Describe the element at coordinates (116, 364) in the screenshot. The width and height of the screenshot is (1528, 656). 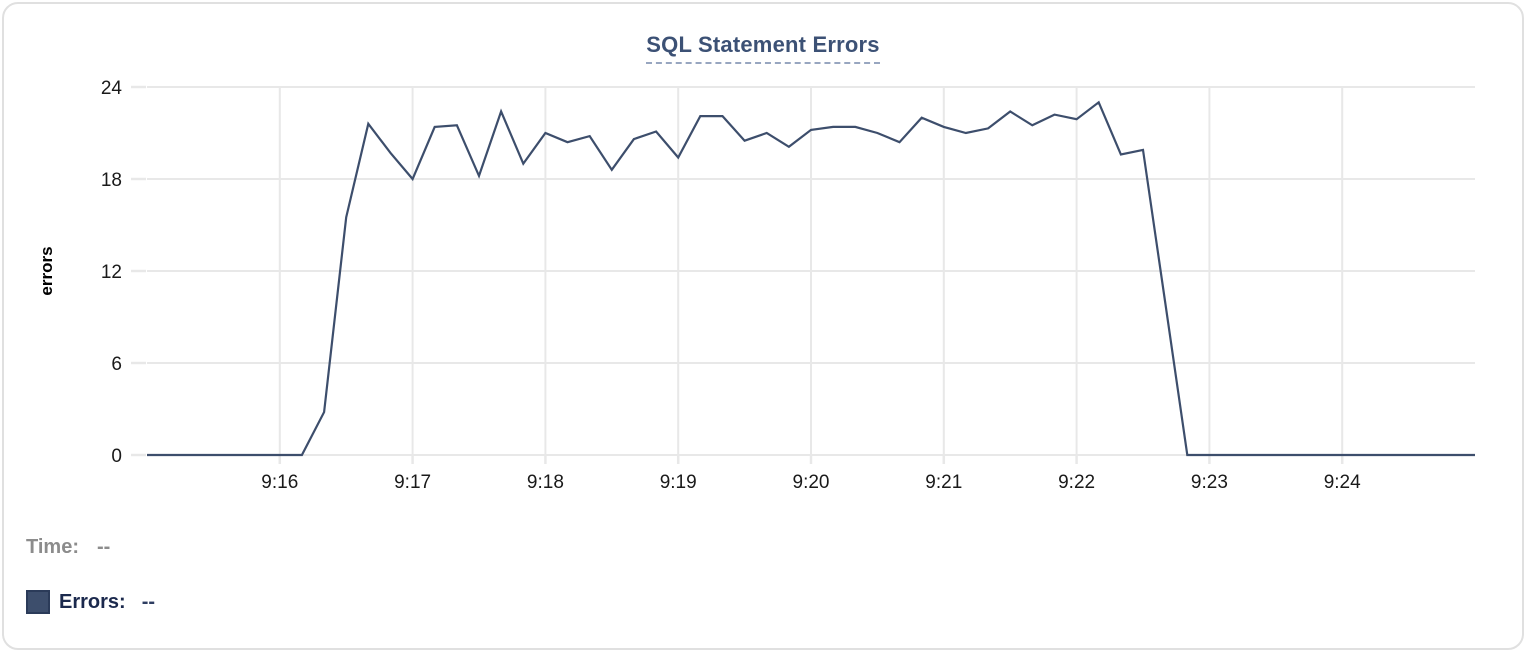
I see `y-tick-label: 6` at that location.